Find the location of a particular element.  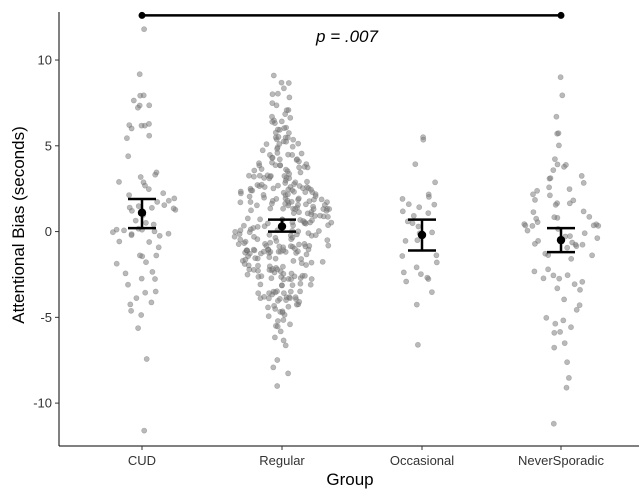

y-tick-label: 0 is located at coordinates (48, 231).